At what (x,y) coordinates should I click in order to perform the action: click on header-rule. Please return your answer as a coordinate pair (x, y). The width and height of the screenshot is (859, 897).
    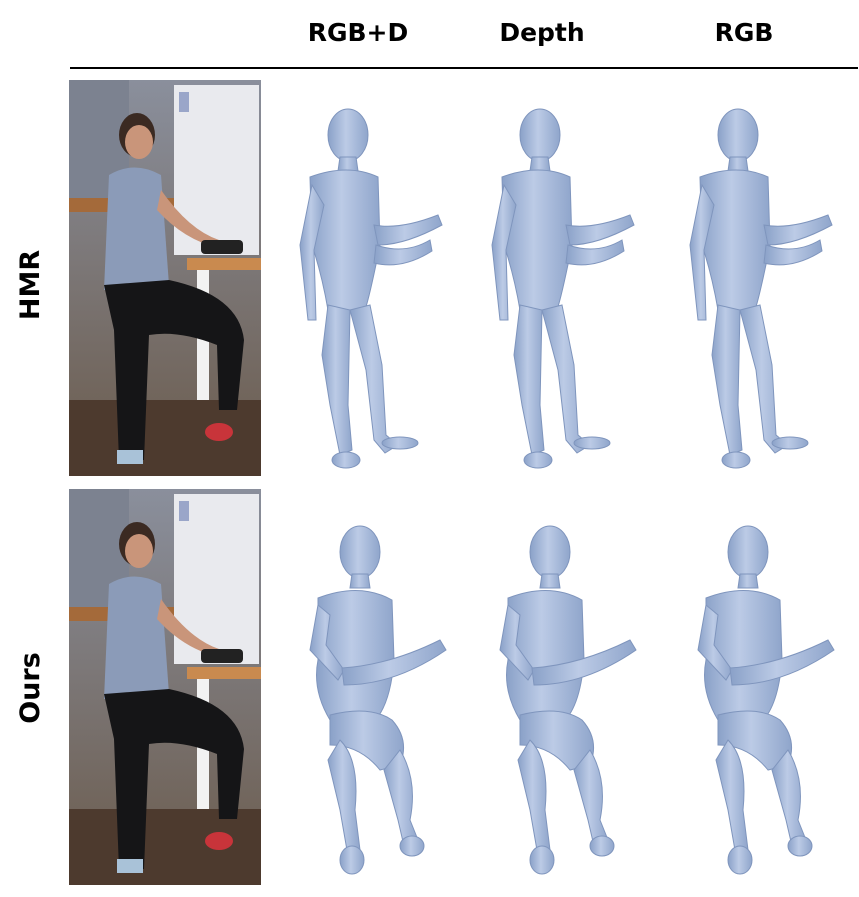
    Looking at the image, I should click on (464, 68).